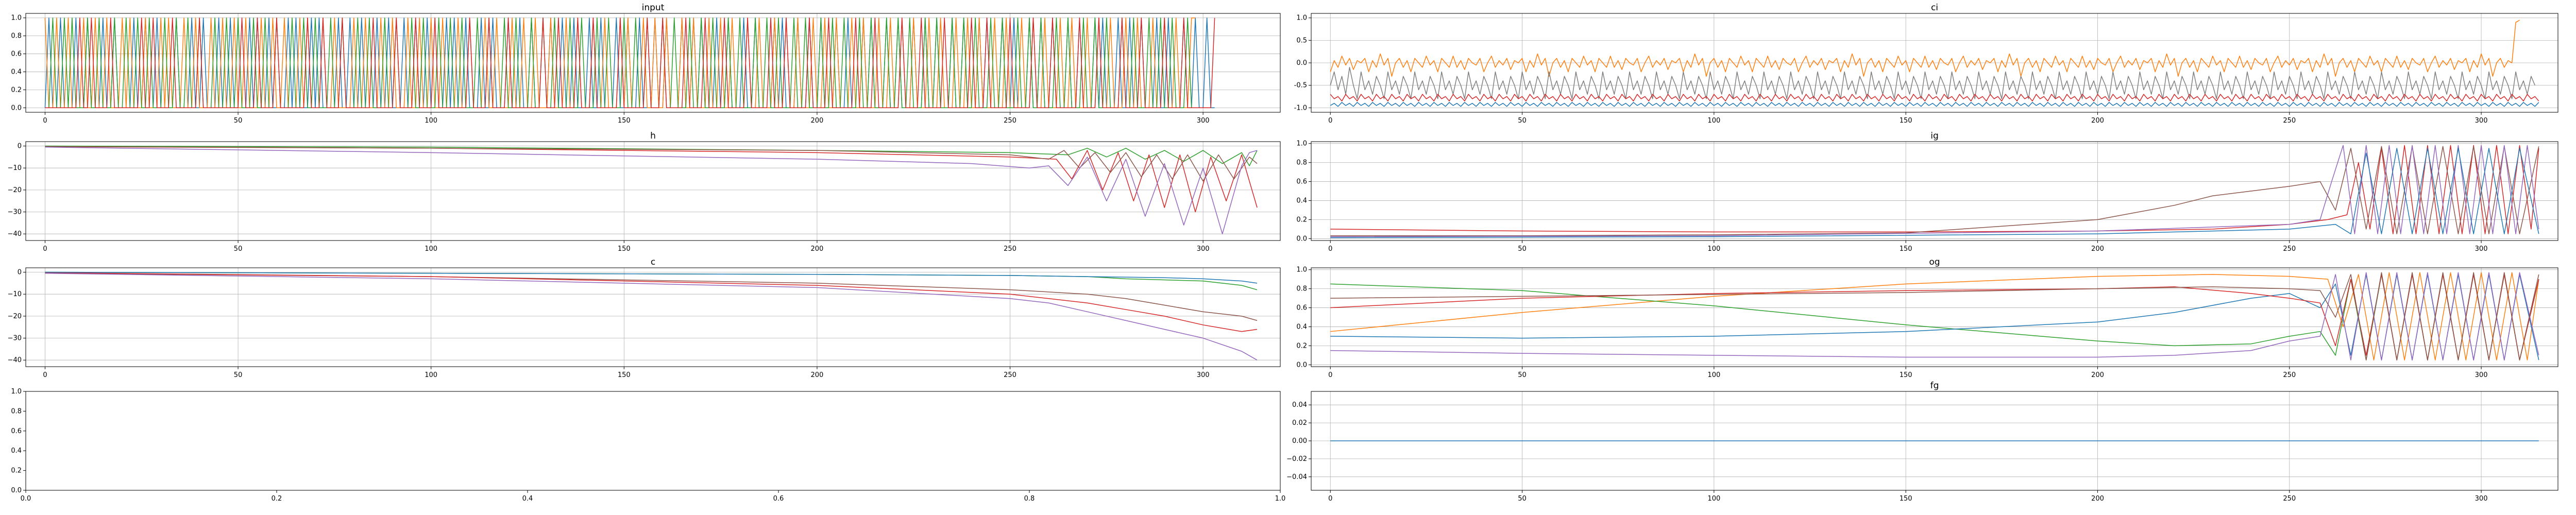  I want to click on subplot-empty: 0.0 0.2 0.4 0.6 0.8 1.0 0.0 0.2 0.4 0.6 0.8 1.0, so click(648, 445).